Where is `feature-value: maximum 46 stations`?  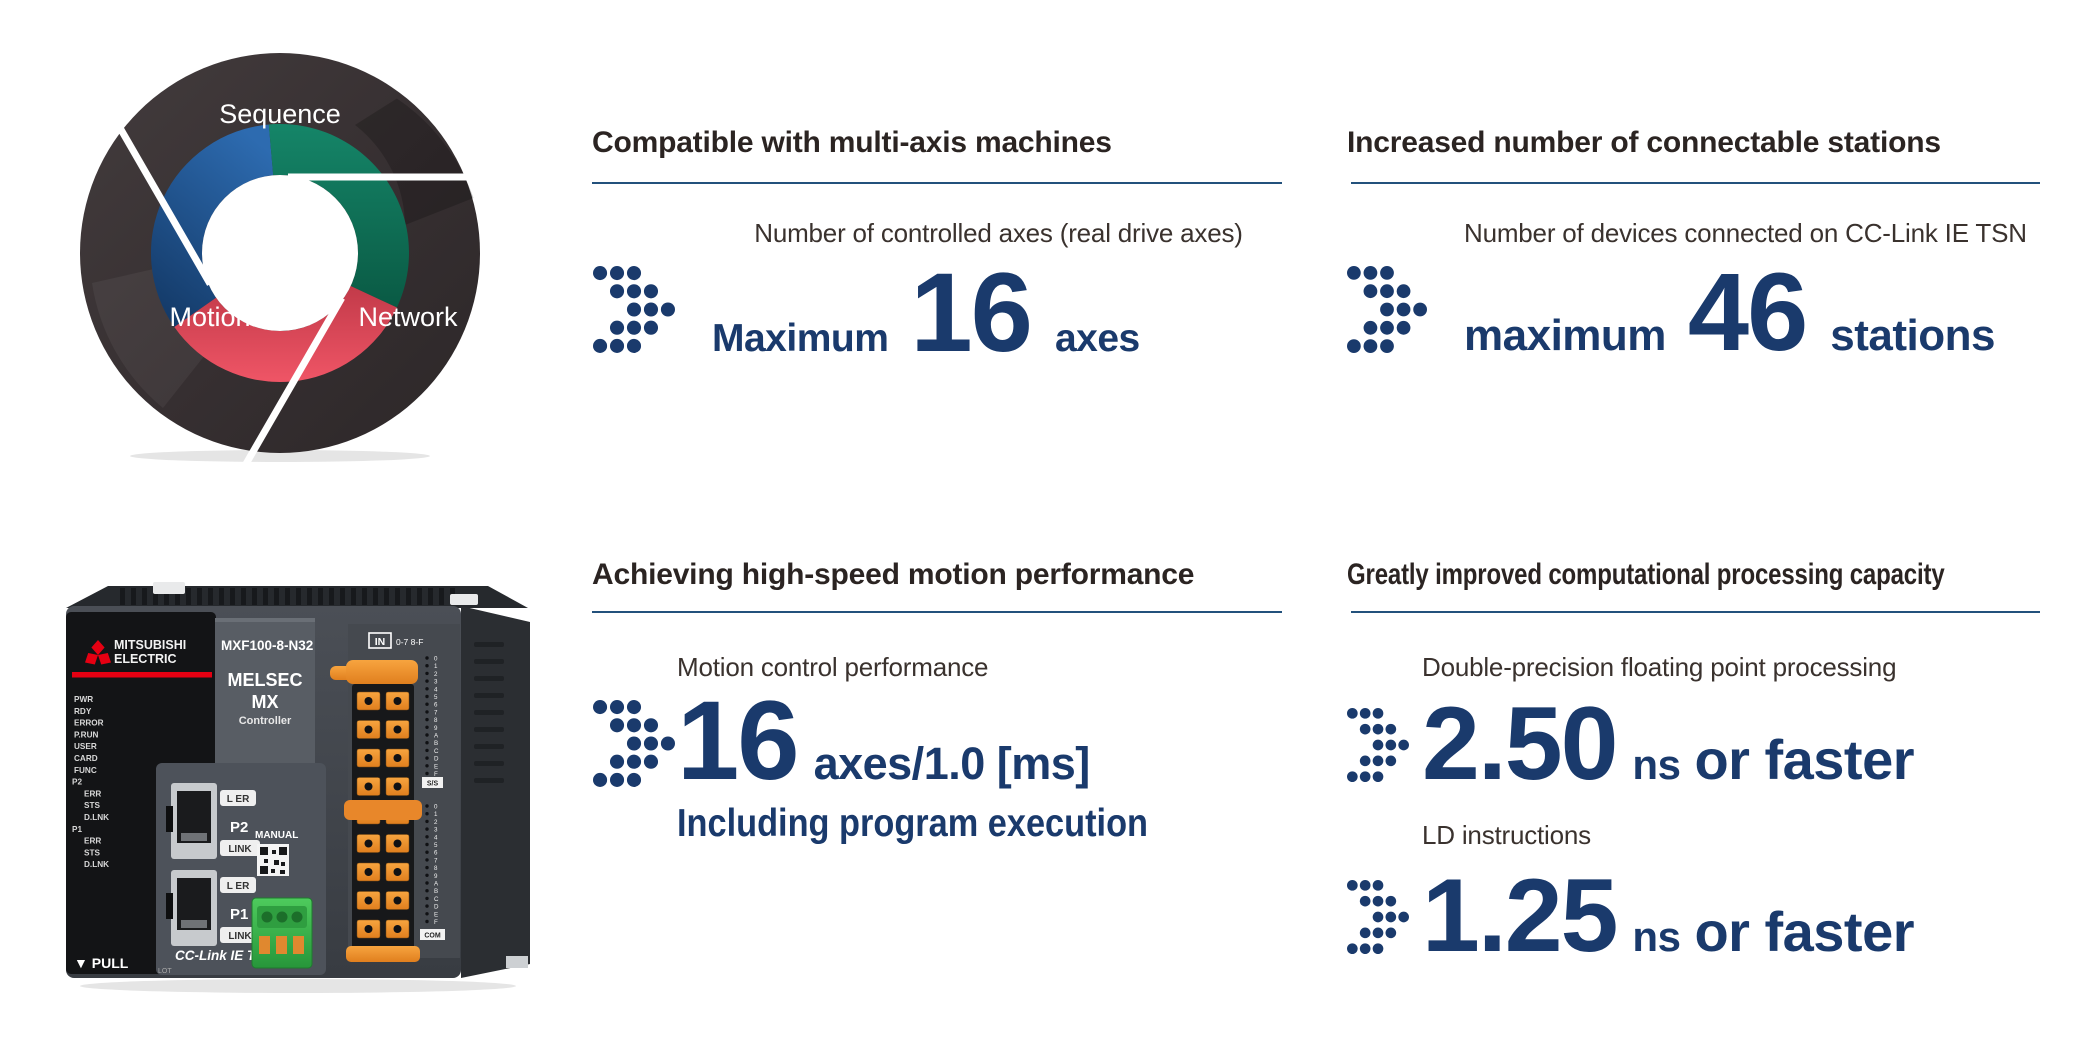 feature-value: maximum 46 stations is located at coordinates (1729, 324).